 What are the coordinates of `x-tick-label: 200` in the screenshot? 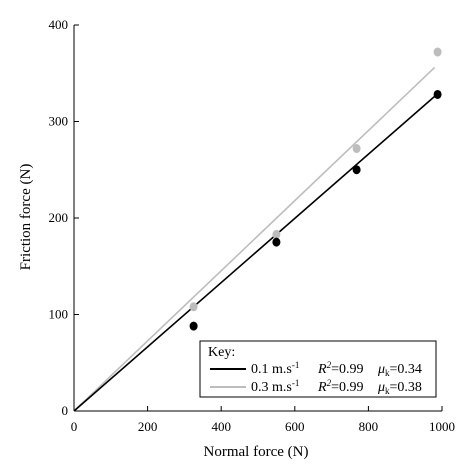 It's located at (148, 426).